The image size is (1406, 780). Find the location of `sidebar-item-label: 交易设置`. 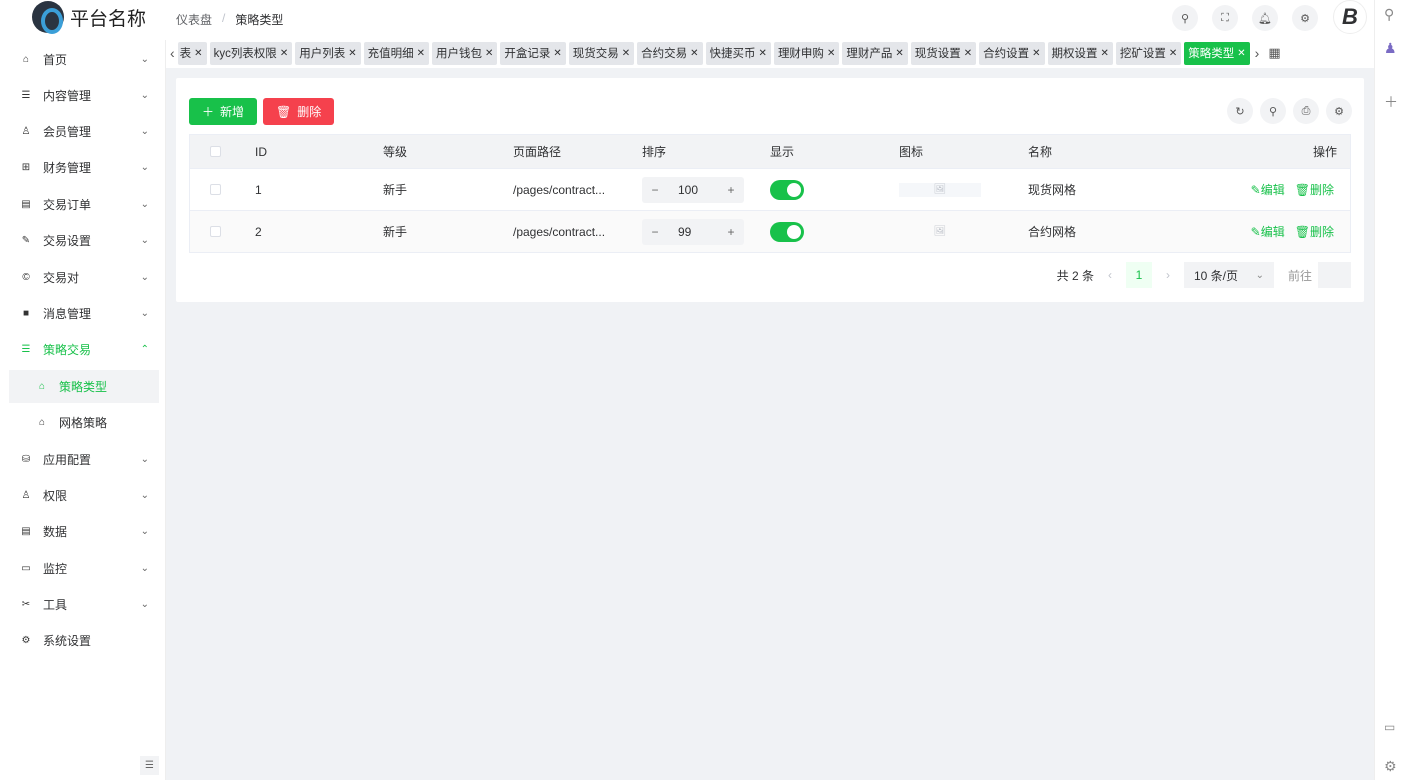

sidebar-item-label: 交易设置 is located at coordinates (67, 241).